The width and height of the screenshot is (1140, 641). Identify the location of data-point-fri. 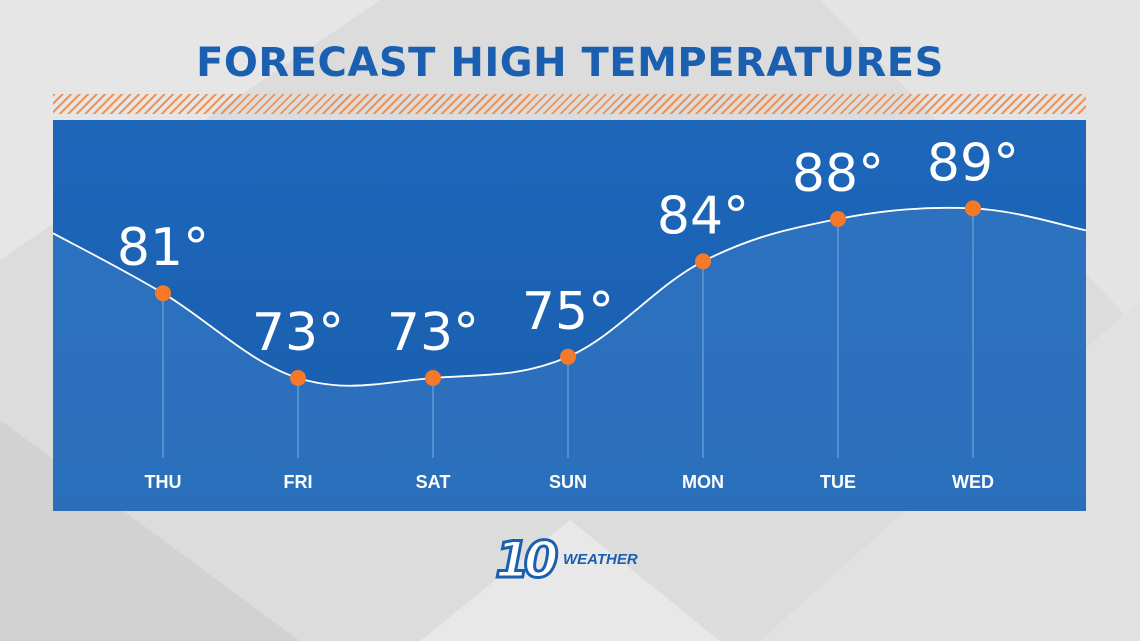
(298, 378).